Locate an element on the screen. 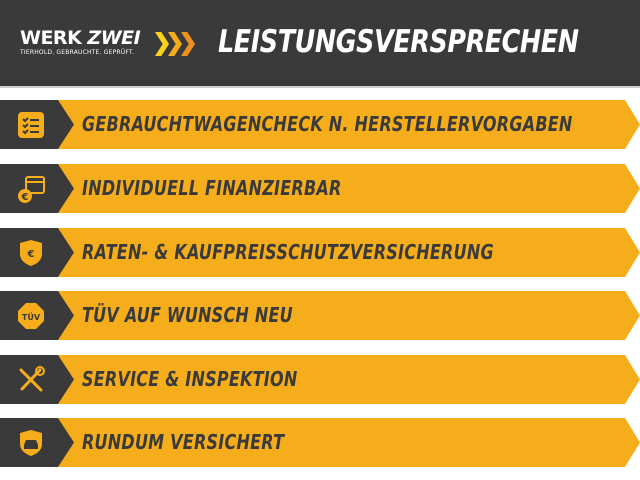 Image resolution: width=640 pixels, height=480 pixels. item-label: INDIVIDUELL FINANZIERBAR is located at coordinates (212, 188).